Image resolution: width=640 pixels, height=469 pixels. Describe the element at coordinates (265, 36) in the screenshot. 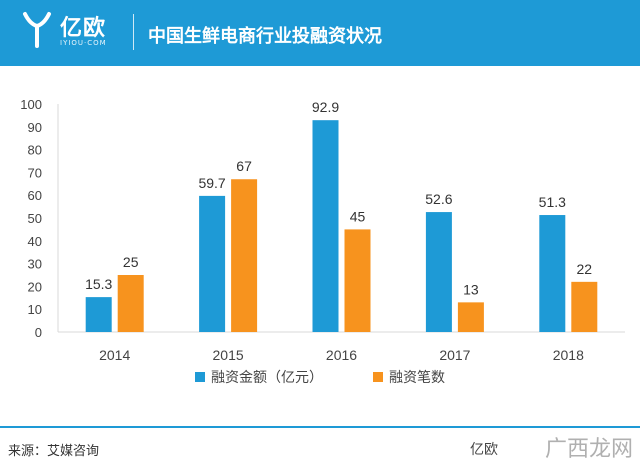

I see `page-title: 中国生鲜电商行业投融资状况` at that location.